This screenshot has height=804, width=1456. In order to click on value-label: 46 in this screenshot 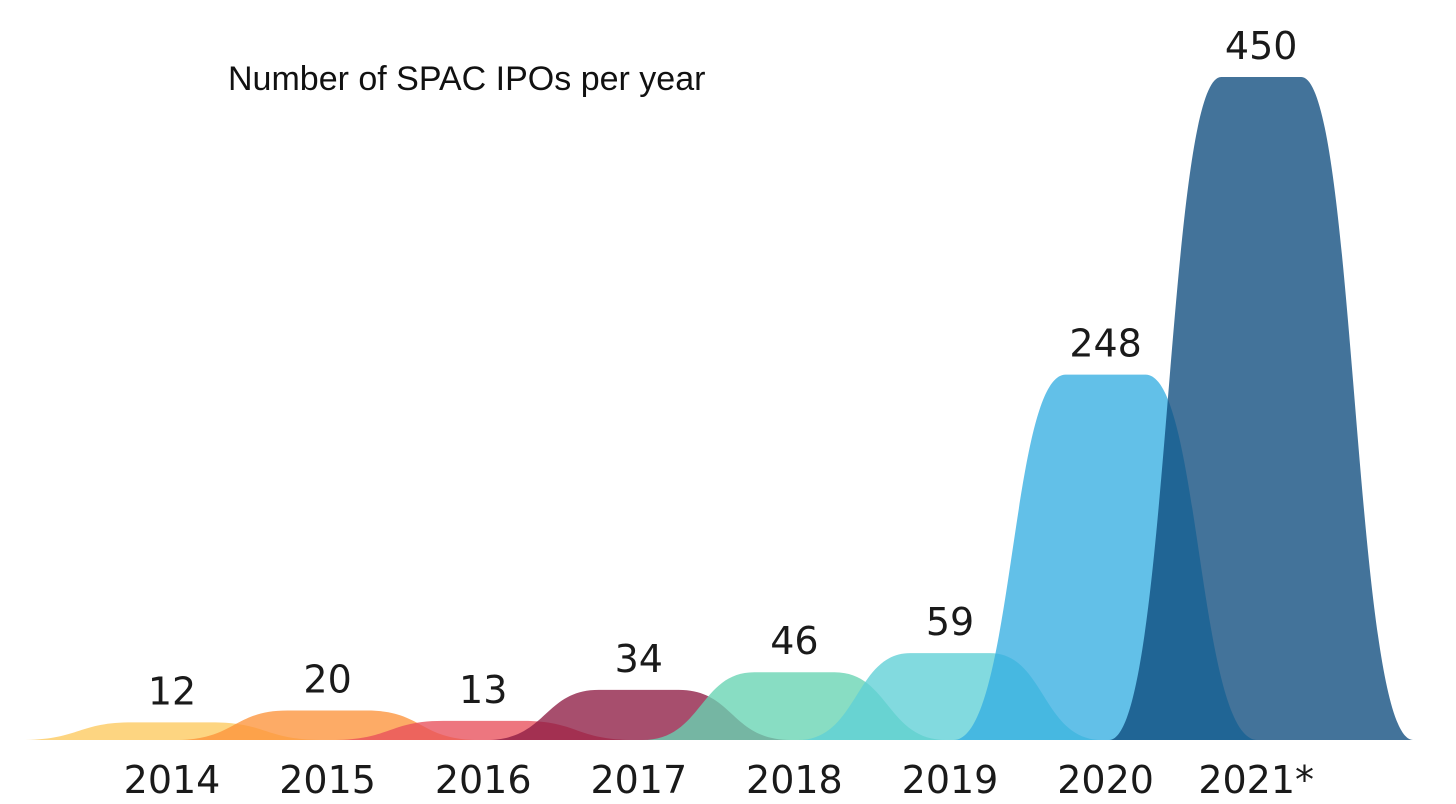, I will do `click(794, 641)`.